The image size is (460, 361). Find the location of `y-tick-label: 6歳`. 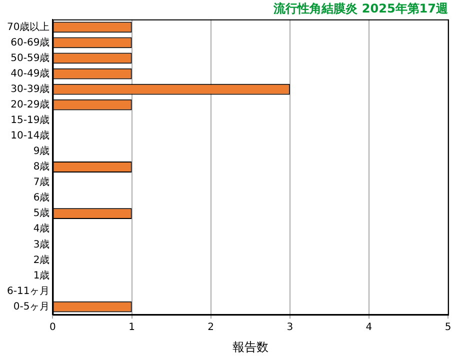

y-tick-label: 6歳 is located at coordinates (41, 198).